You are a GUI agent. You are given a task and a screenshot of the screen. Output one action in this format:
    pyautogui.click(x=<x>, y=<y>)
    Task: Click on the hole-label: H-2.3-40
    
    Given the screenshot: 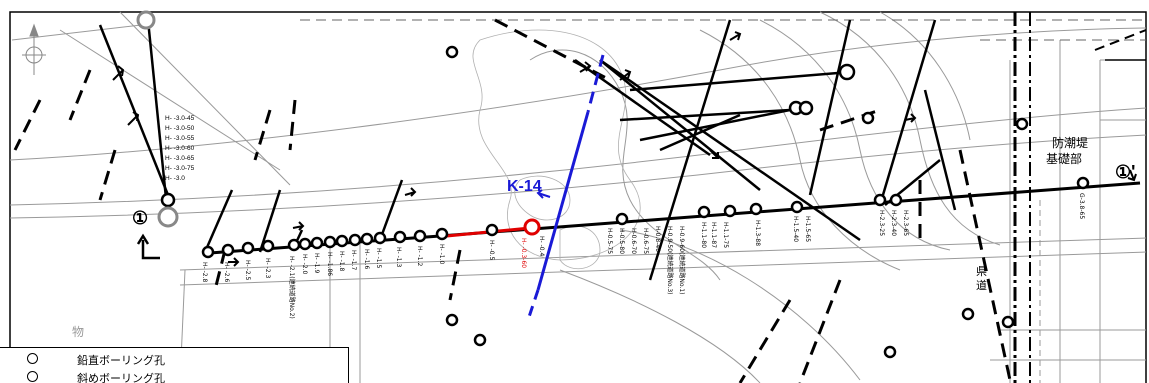 What is the action you would take?
    pyautogui.click(x=893, y=223)
    